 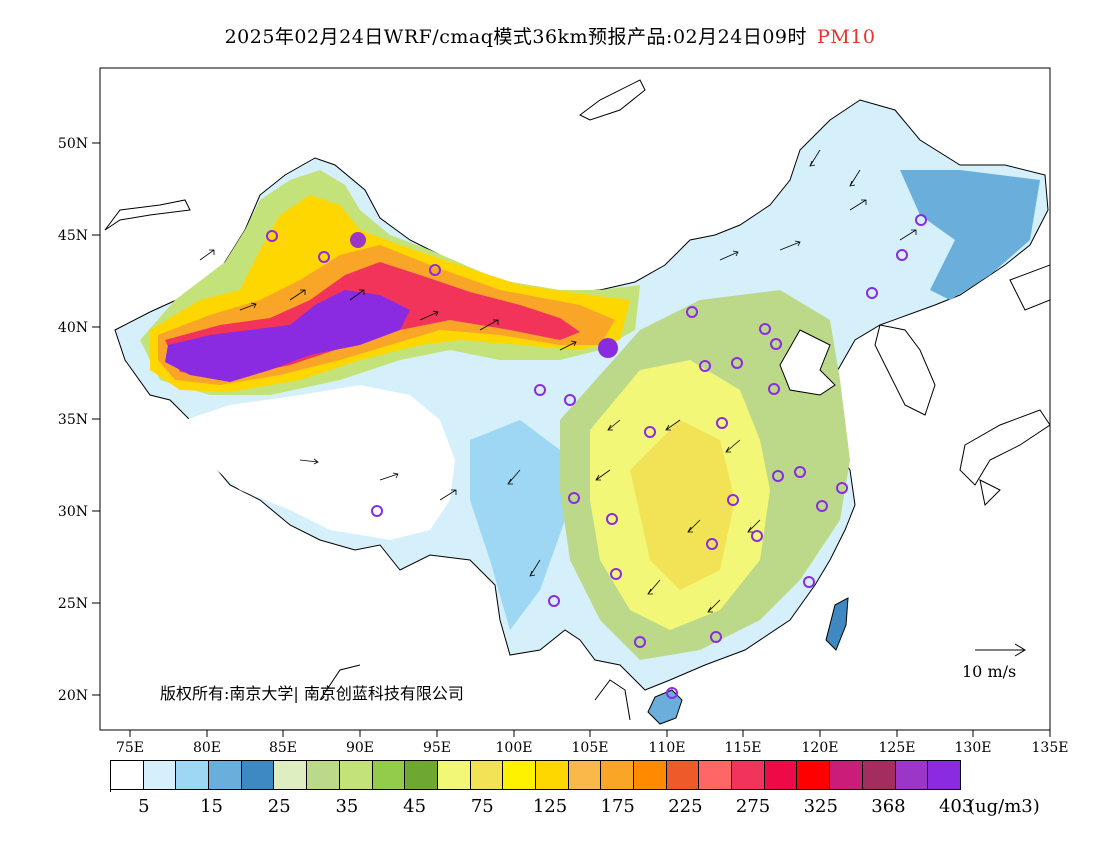 What do you see at coordinates (437, 748) in the screenshot?
I see `lon-label: 95E` at bounding box center [437, 748].